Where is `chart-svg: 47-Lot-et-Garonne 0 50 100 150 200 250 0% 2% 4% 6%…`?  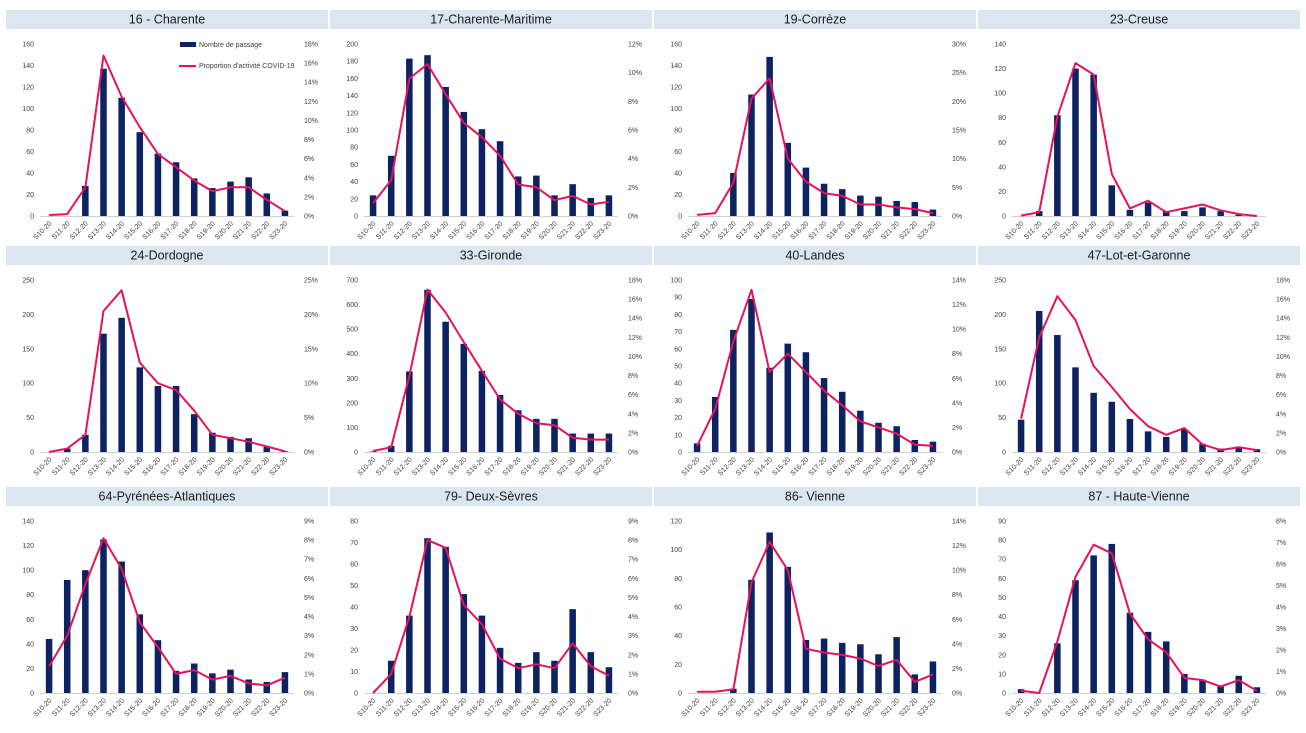
chart-svg: 47-Lot-et-Garonne 0 50 100 150 200 250 0% 2% 4% 6%… is located at coordinates (1139, 361).